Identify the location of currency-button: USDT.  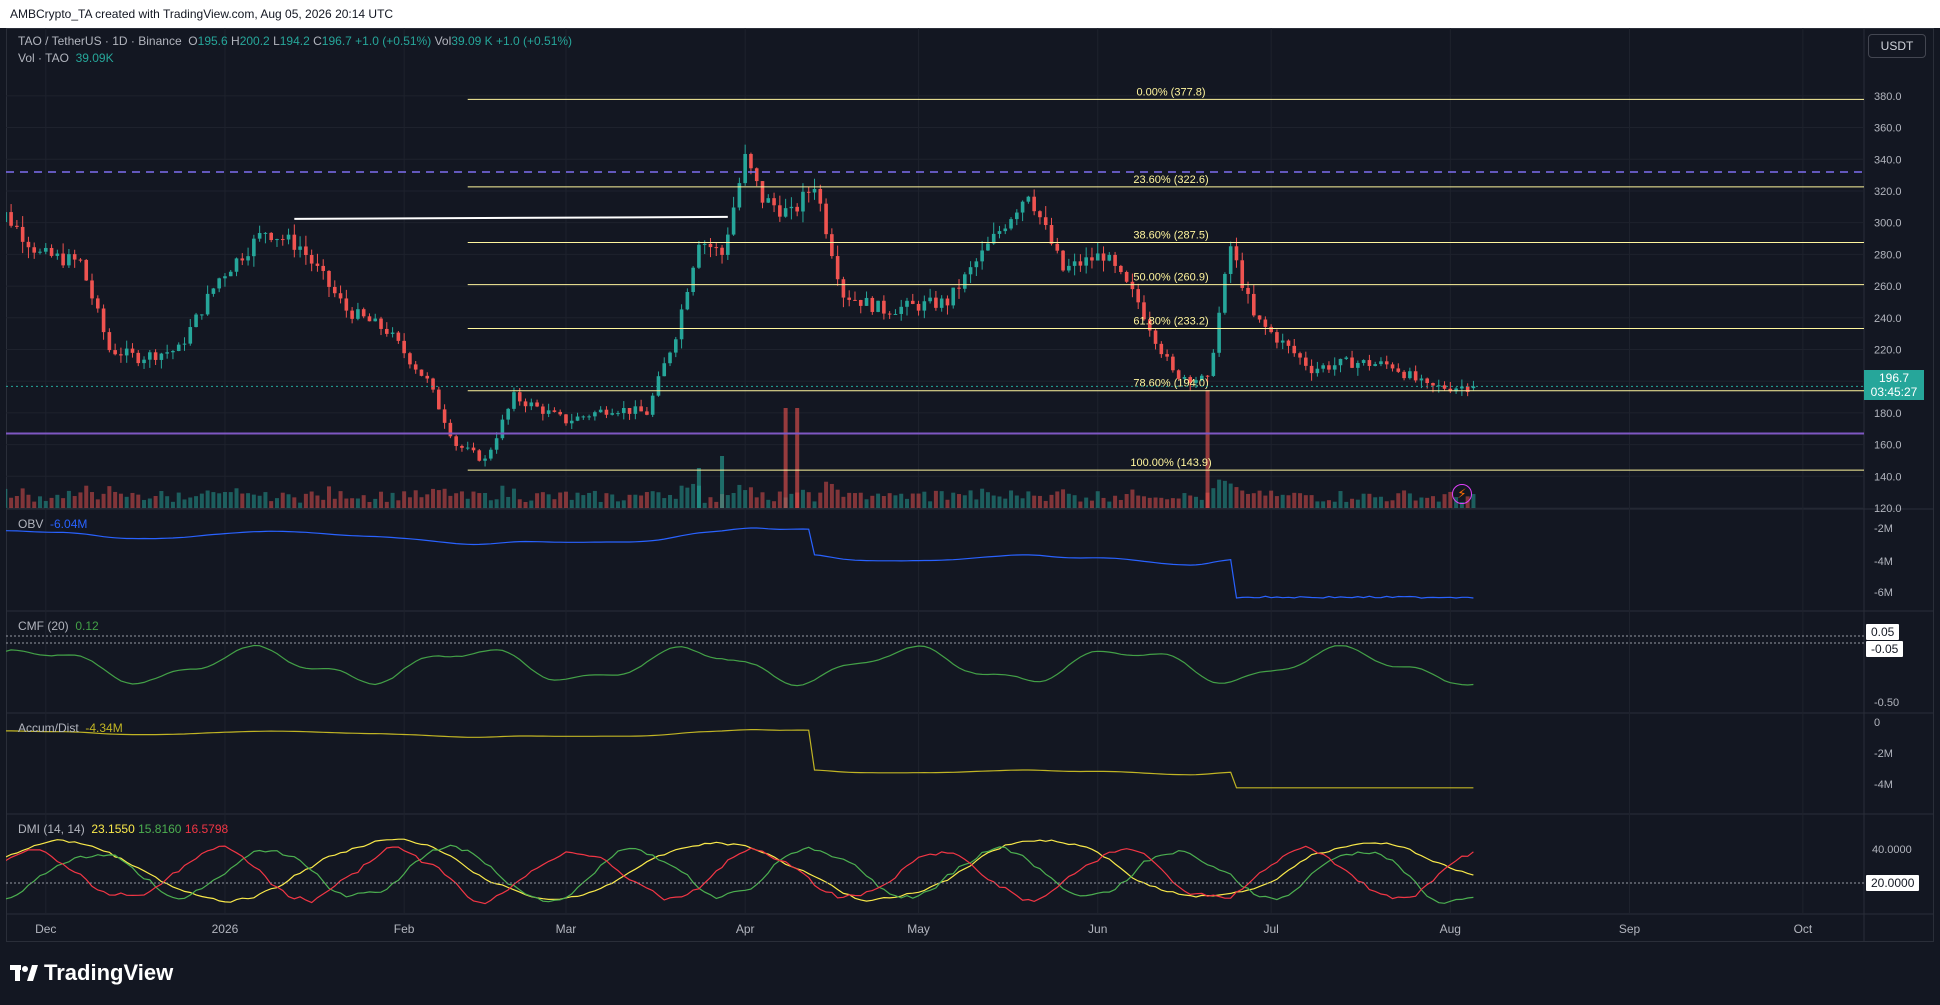
(1897, 46).